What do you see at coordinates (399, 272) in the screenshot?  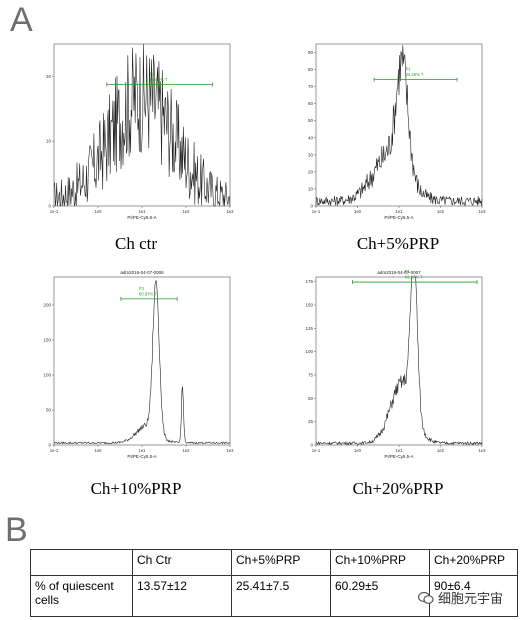 I see `histogram-header: adm2016-04-07-0007` at bounding box center [399, 272].